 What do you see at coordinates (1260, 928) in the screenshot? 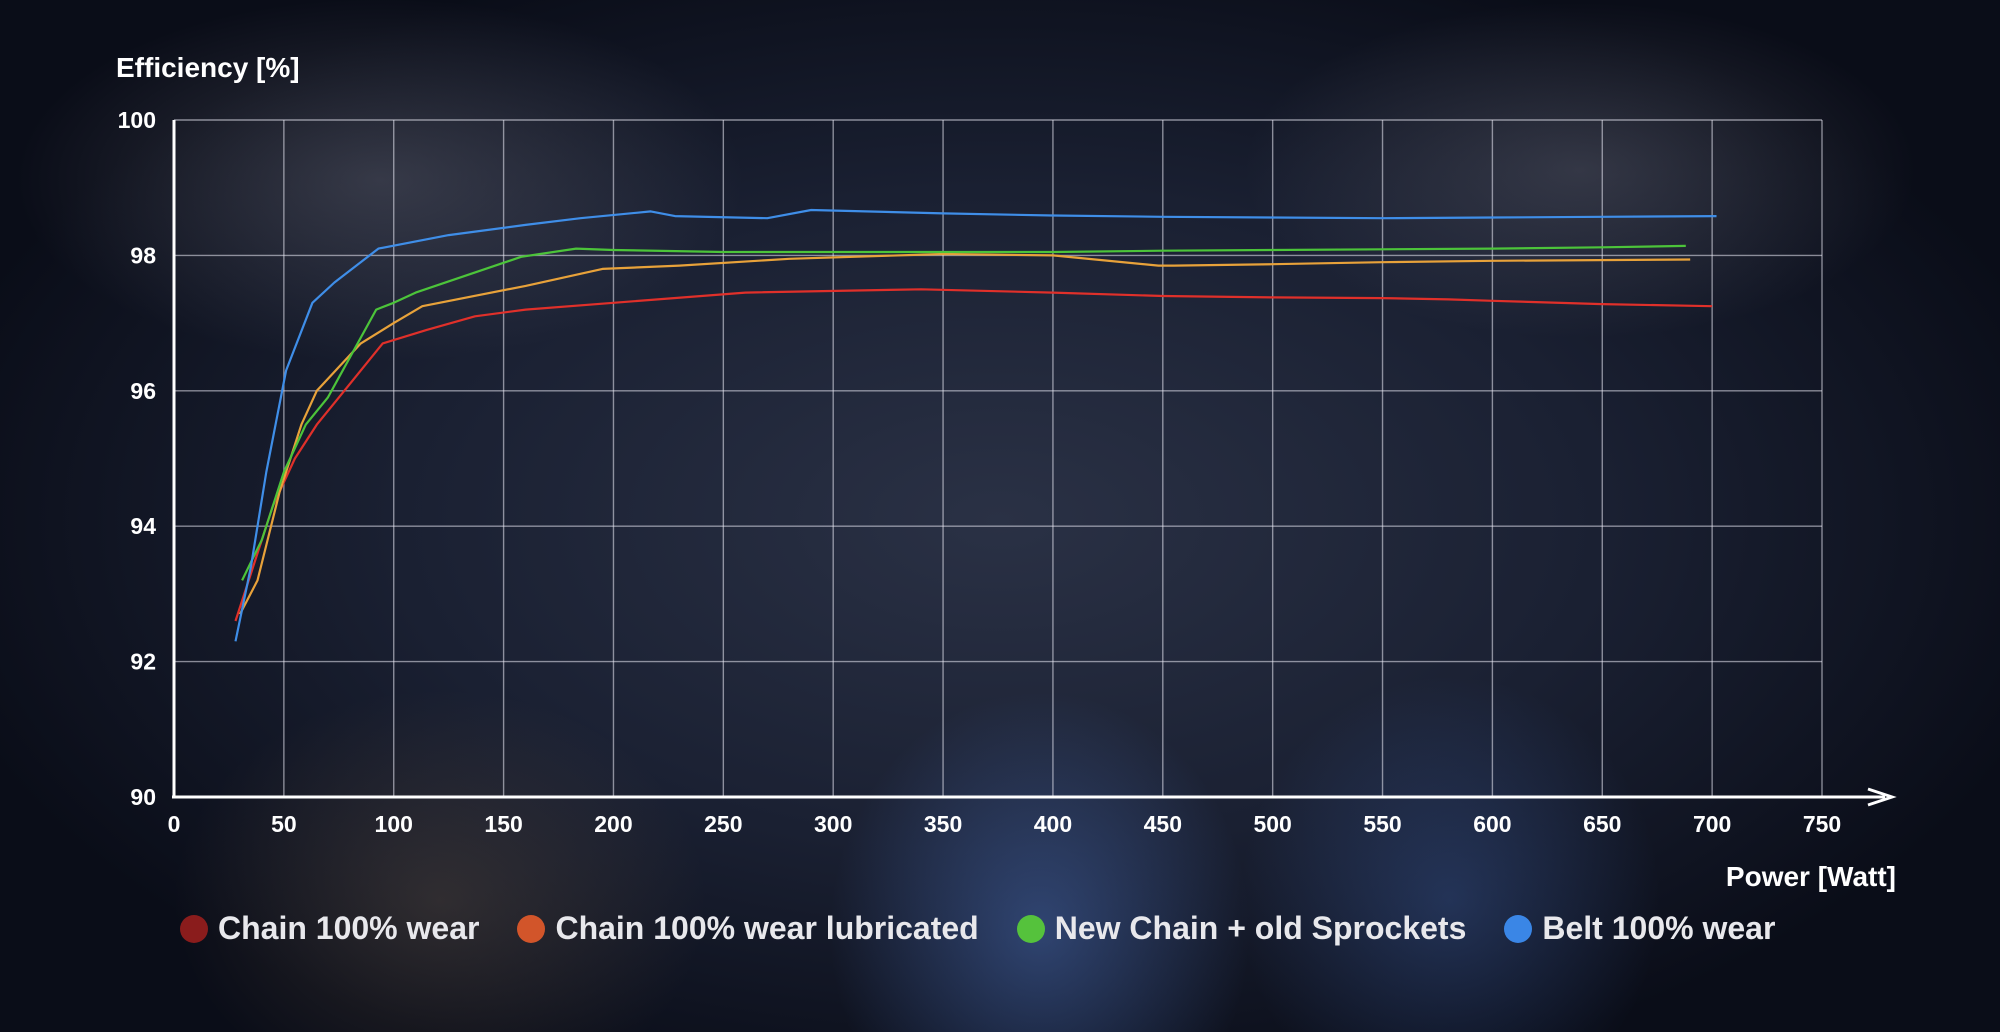
I see `legend-label: New Chain + old Sprockets` at bounding box center [1260, 928].